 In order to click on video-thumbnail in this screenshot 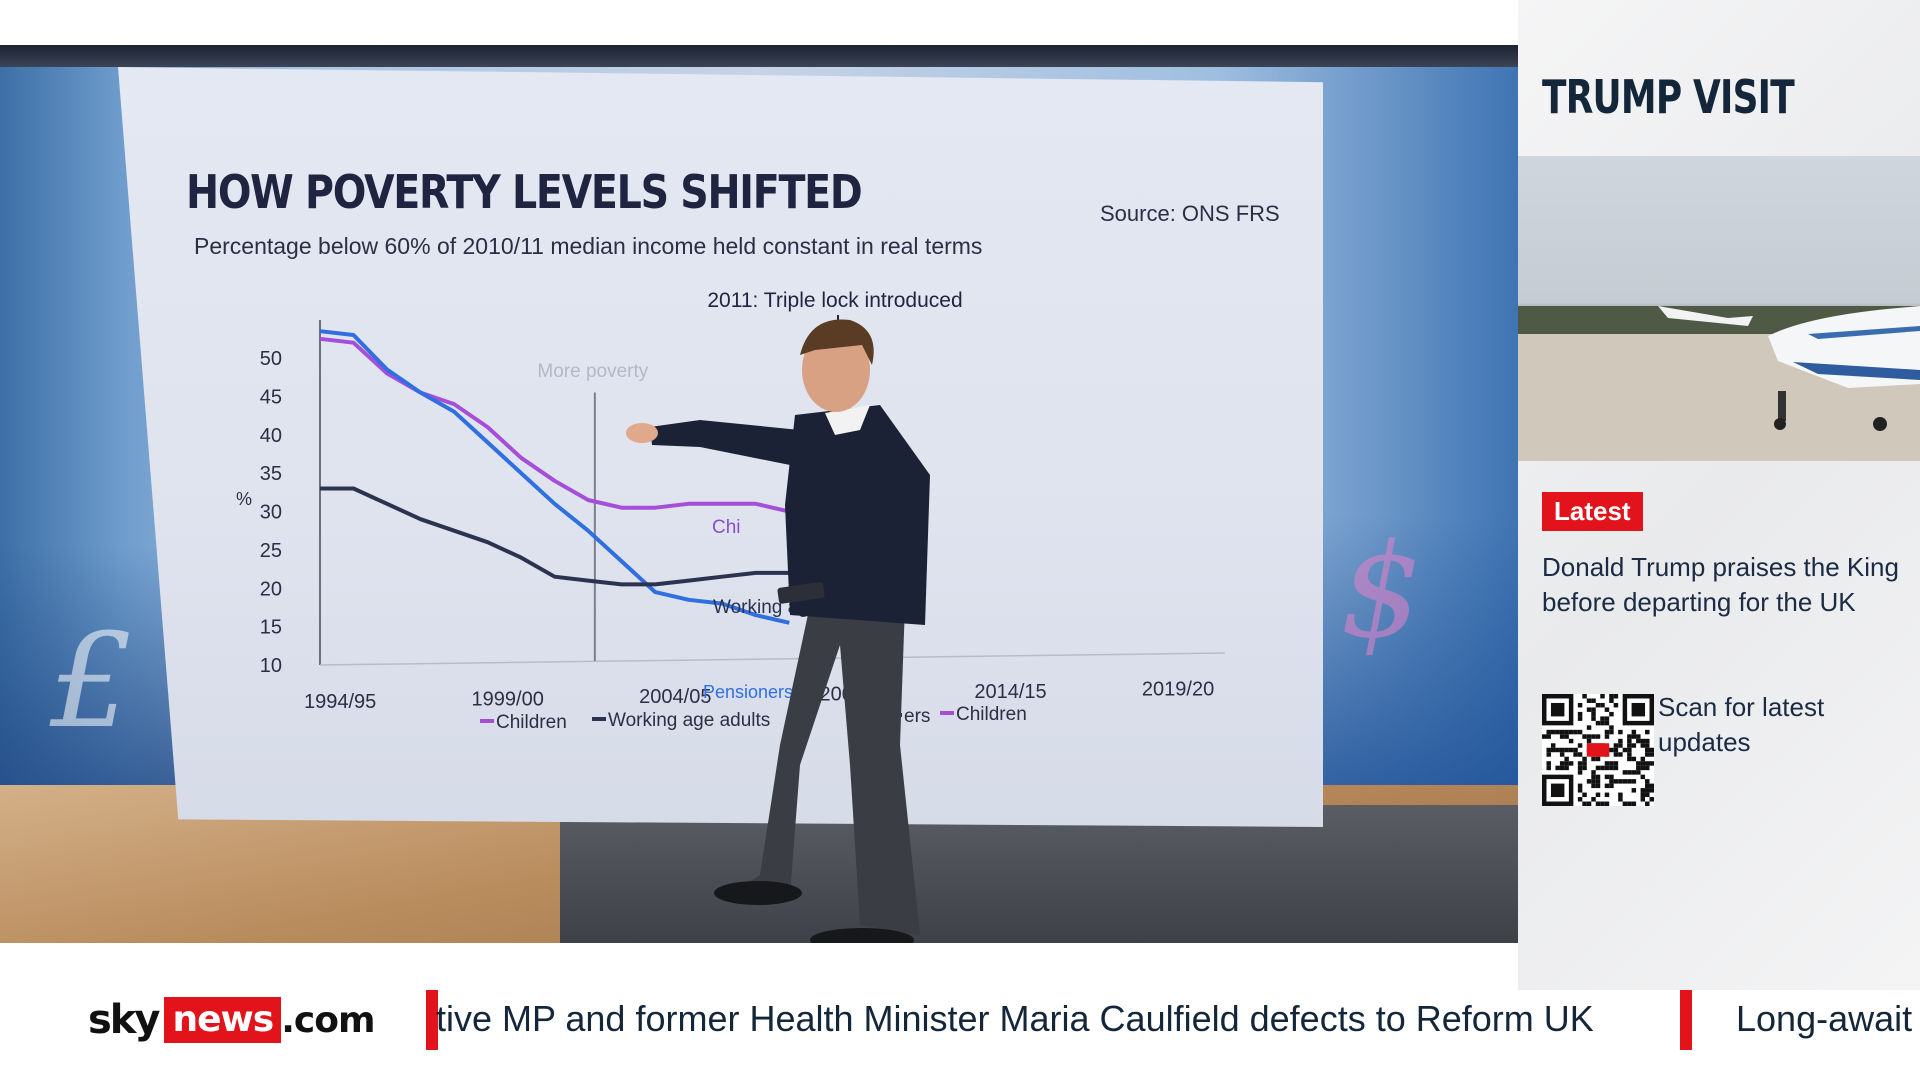, I will do `click(1719, 308)`.